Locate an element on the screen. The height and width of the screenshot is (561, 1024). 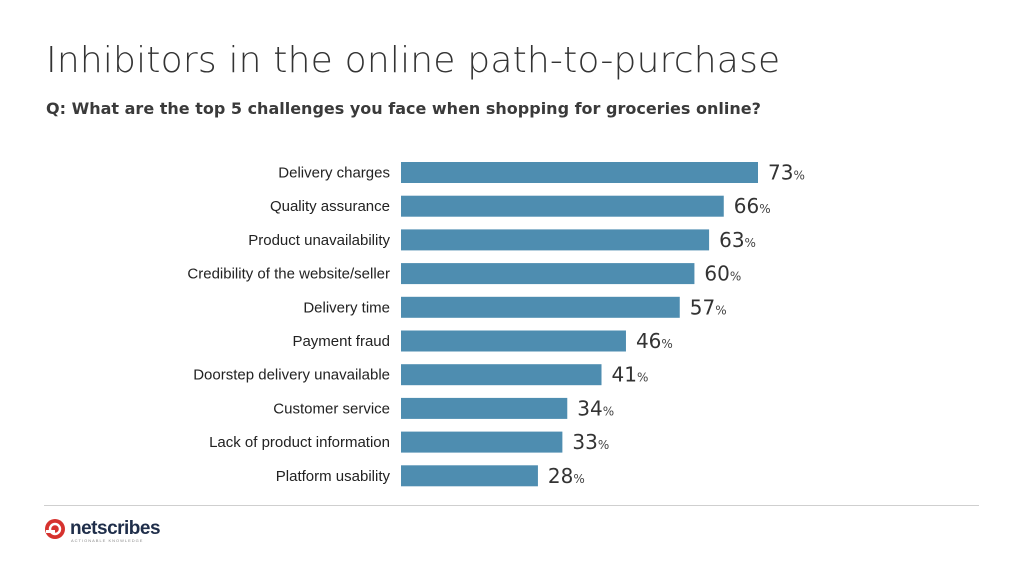
value-number: 63 is located at coordinates (731, 240).